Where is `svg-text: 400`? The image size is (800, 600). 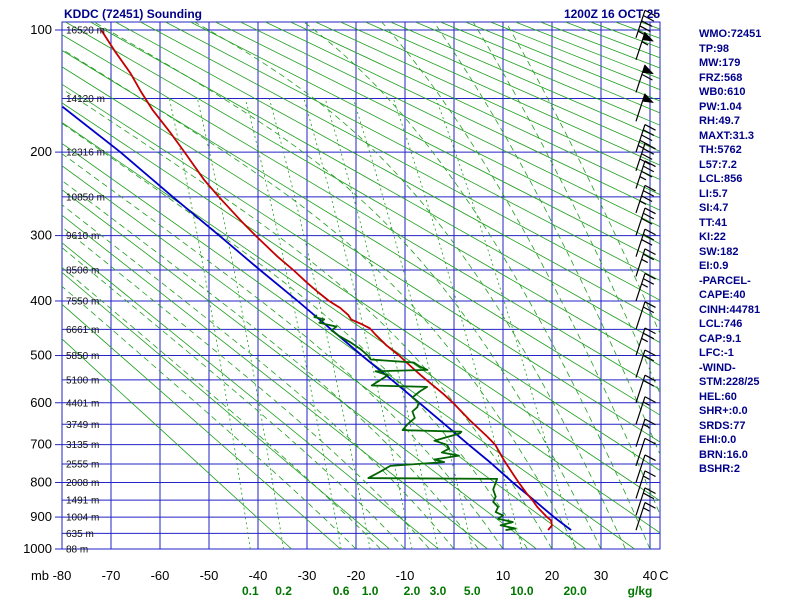
svg-text: 400 is located at coordinates (41, 300).